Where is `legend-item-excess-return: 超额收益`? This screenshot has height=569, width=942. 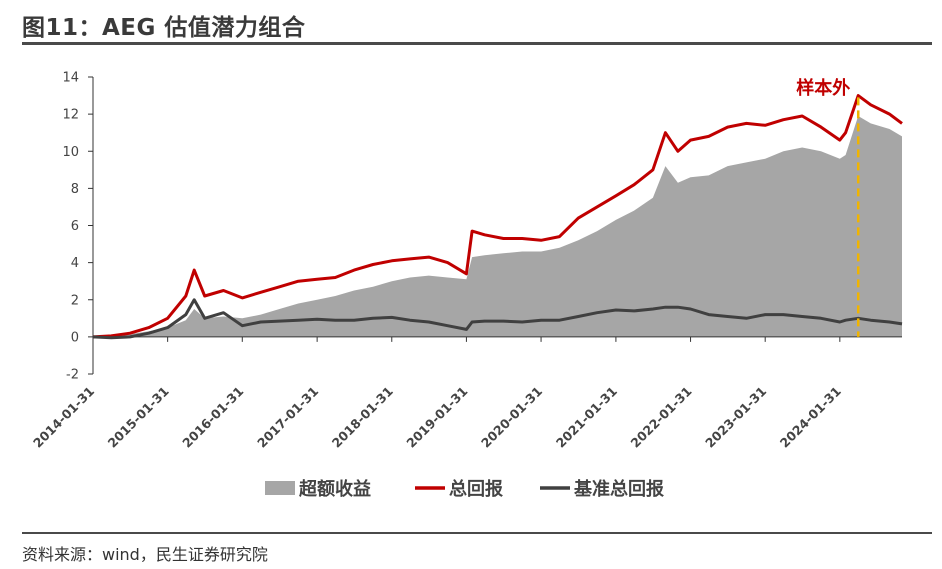 legend-item-excess-return: 超额收益 is located at coordinates (318, 489).